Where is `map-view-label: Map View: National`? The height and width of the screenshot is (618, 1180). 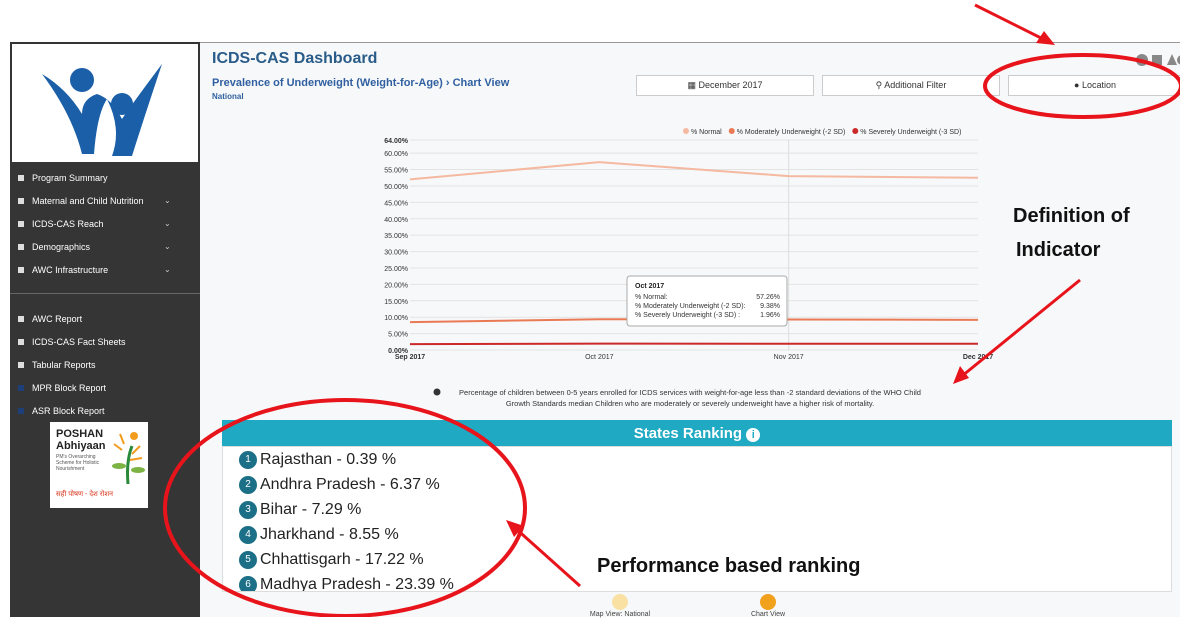 map-view-label: Map View: National is located at coordinates (620, 614).